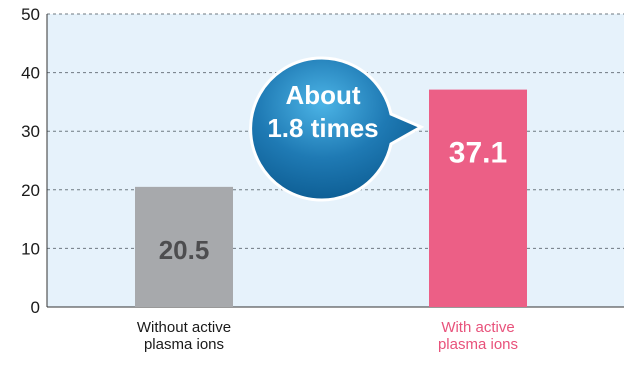 The width and height of the screenshot is (642, 365). Describe the element at coordinates (477, 327) in the screenshot. I see `category-label-line: With active` at that location.